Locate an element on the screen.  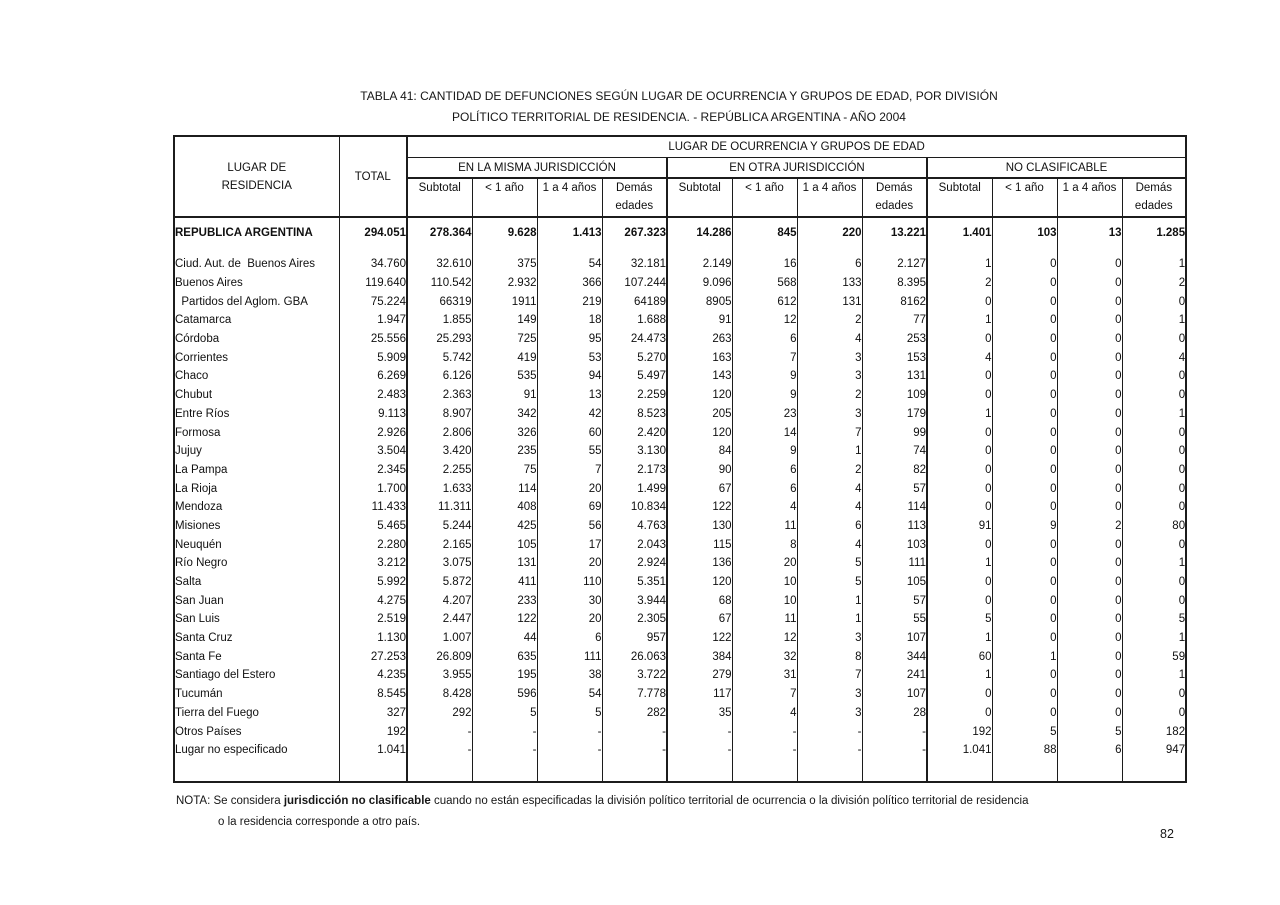
row-label: La Pampa is located at coordinates (257, 470).